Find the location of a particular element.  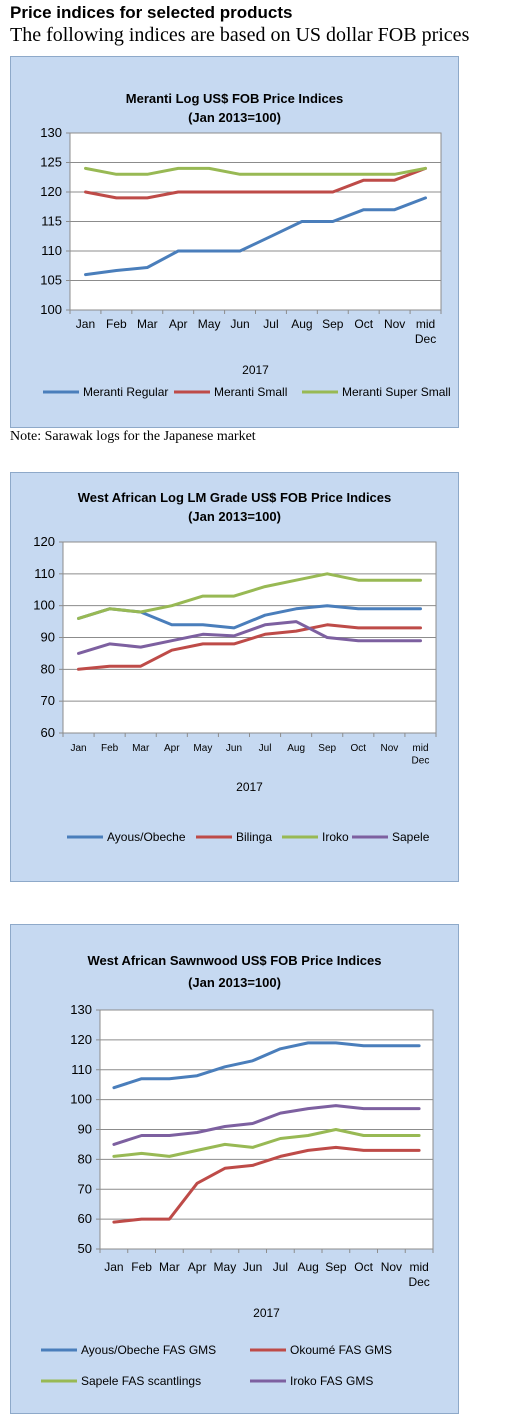

legend-label-sapele-fas-scantlings: Sapele FAS scantlings is located at coordinates (141, 1381).